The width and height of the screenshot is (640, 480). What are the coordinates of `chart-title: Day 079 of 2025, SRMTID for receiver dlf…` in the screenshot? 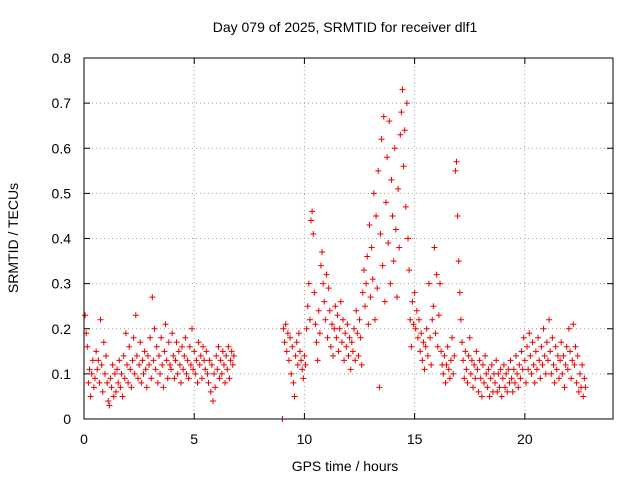 It's located at (345, 27).